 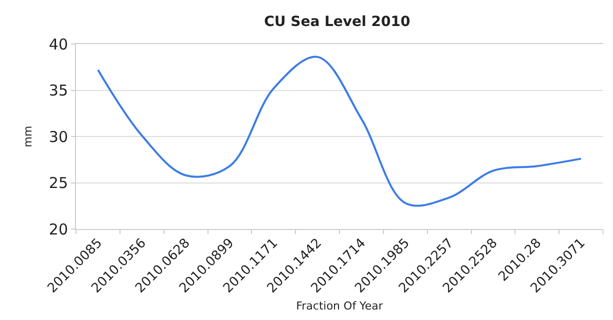 I want to click on y-axis-title: mm, so click(x=28, y=137).